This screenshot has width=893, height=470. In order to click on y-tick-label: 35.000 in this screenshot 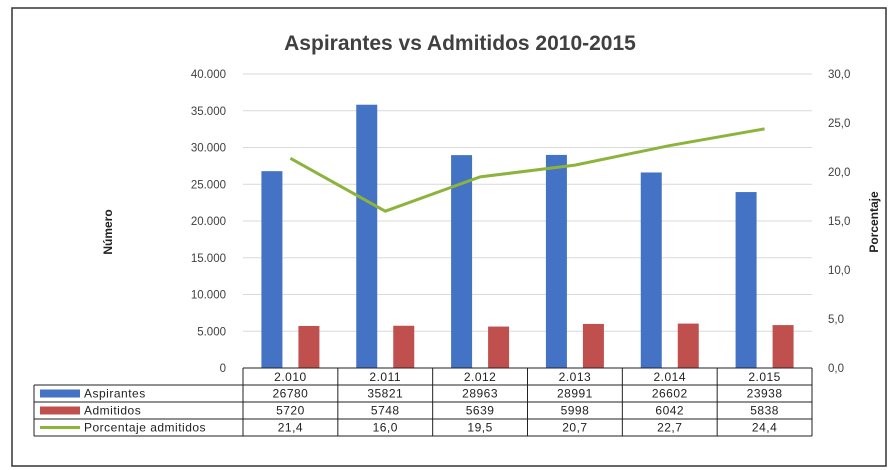, I will do `click(208, 112)`.